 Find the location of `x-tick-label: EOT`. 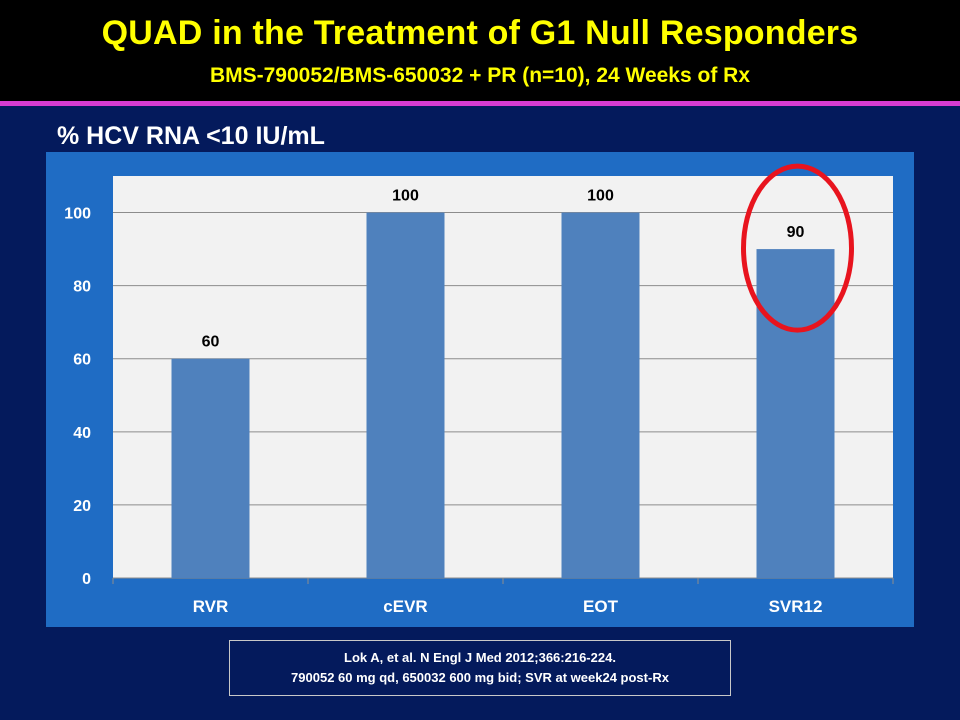

x-tick-label: EOT is located at coordinates (601, 606).